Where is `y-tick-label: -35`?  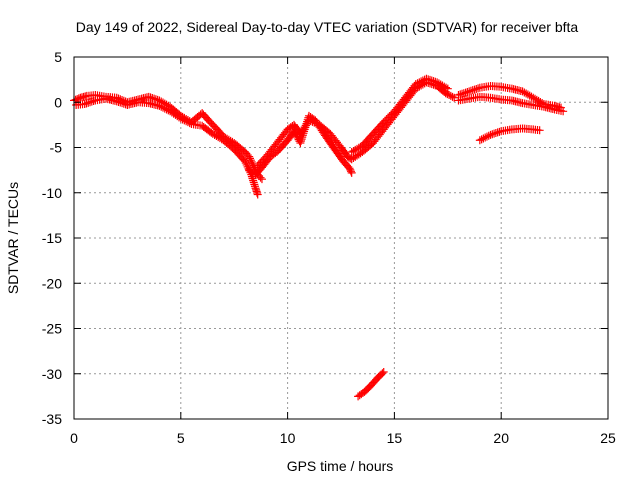 y-tick-label: -35 is located at coordinates (52, 419).